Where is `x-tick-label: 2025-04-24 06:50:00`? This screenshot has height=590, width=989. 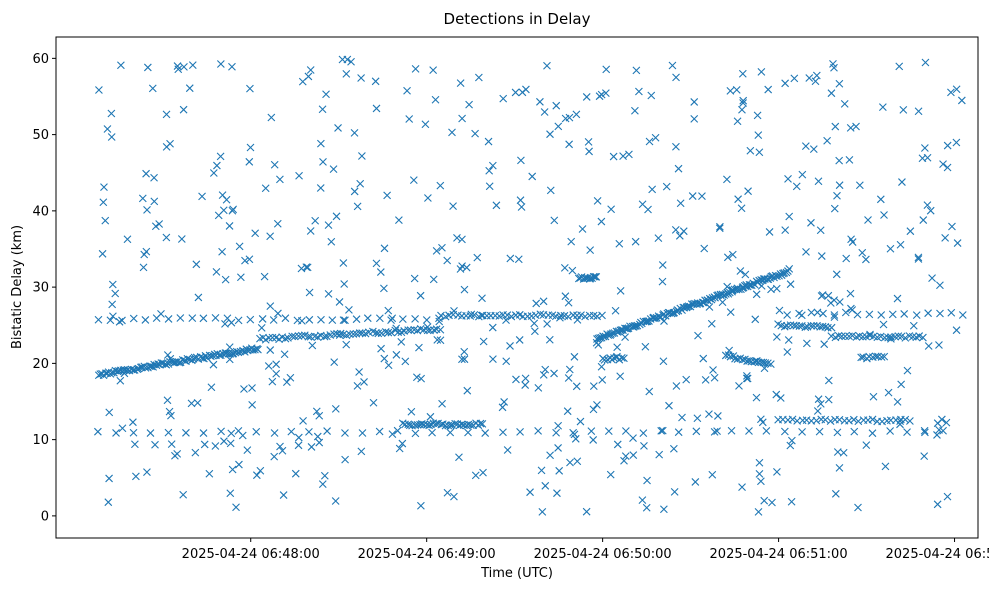 x-tick-label: 2025-04-24 06:50:00 is located at coordinates (603, 554).